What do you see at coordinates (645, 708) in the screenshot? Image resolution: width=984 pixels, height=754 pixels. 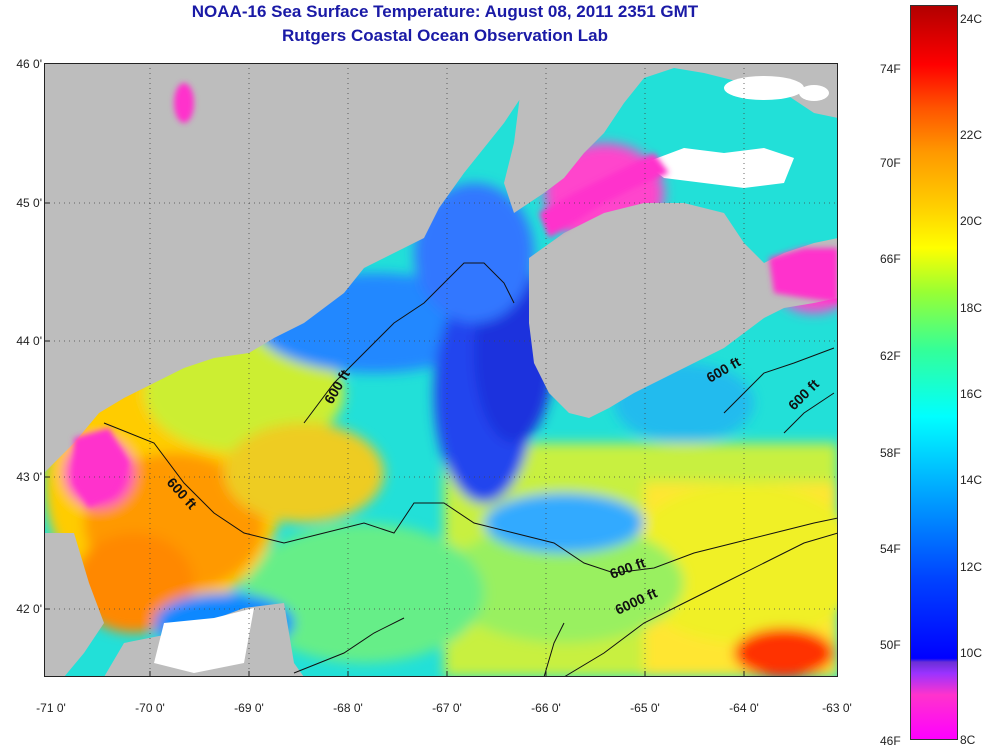 I see `lon-tick-label: -65 0'` at bounding box center [645, 708].